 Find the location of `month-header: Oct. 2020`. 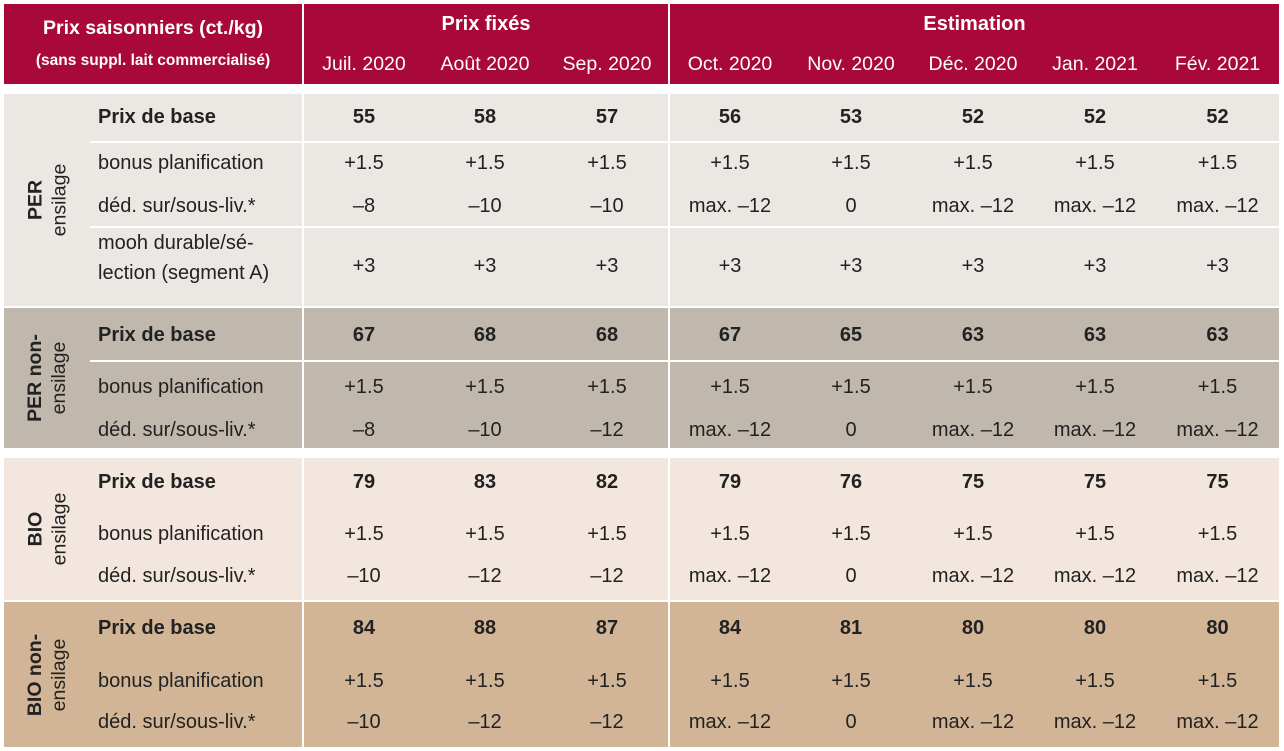

month-header: Oct. 2020 is located at coordinates (730, 64).